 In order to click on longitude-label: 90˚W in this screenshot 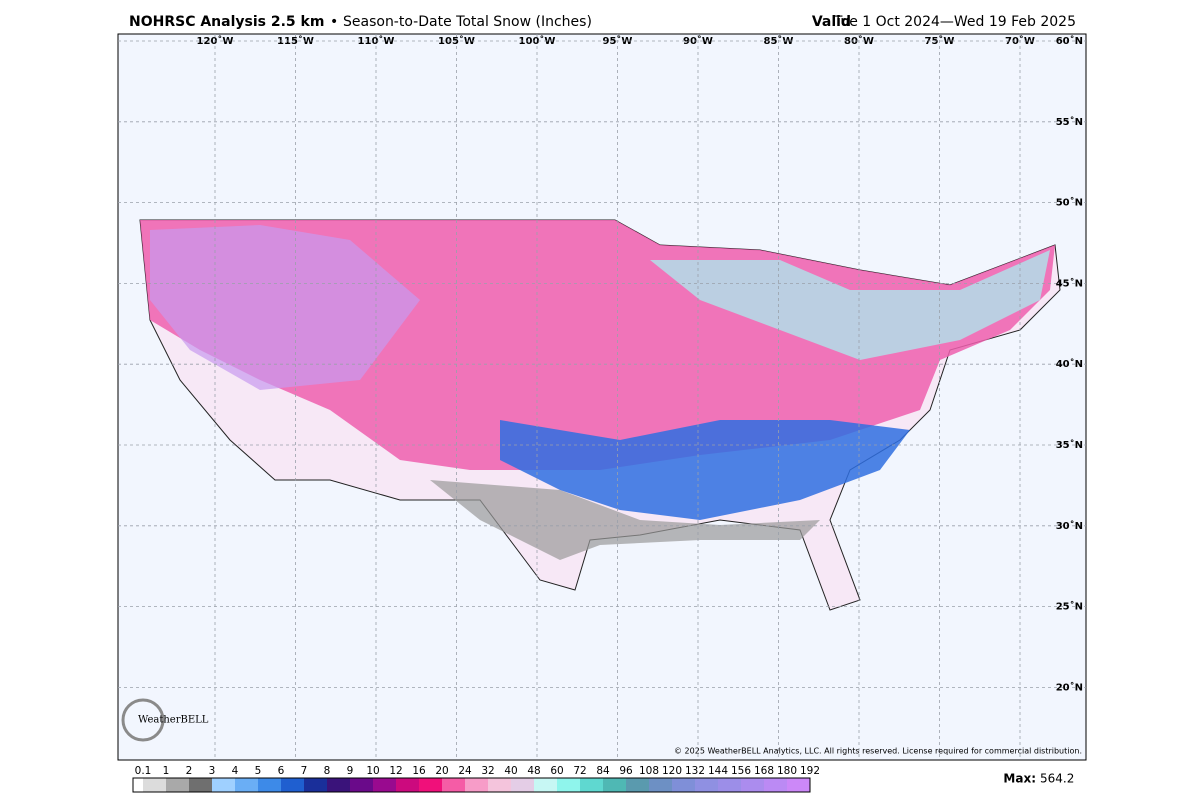, I will do `click(698, 41)`.